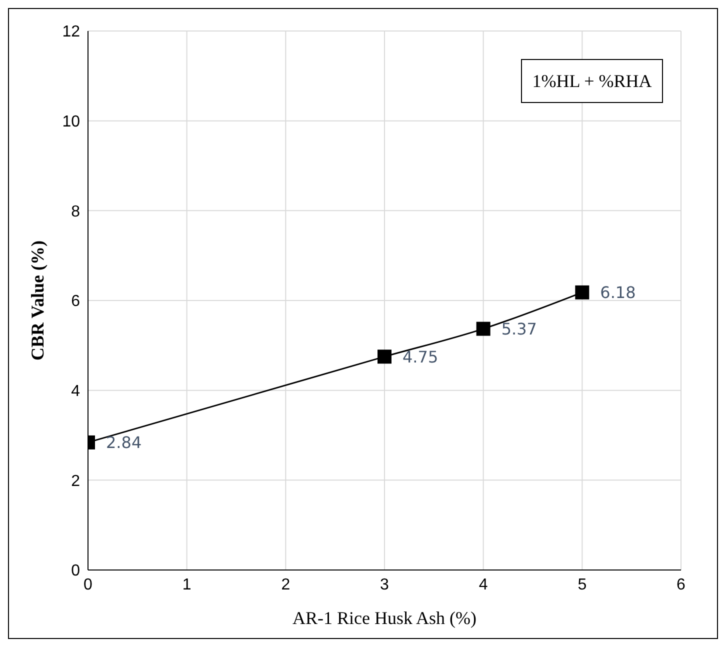 Image resolution: width=726 pixels, height=647 pixels. Describe the element at coordinates (618, 292) in the screenshot. I see `data-label: 6.18` at that location.